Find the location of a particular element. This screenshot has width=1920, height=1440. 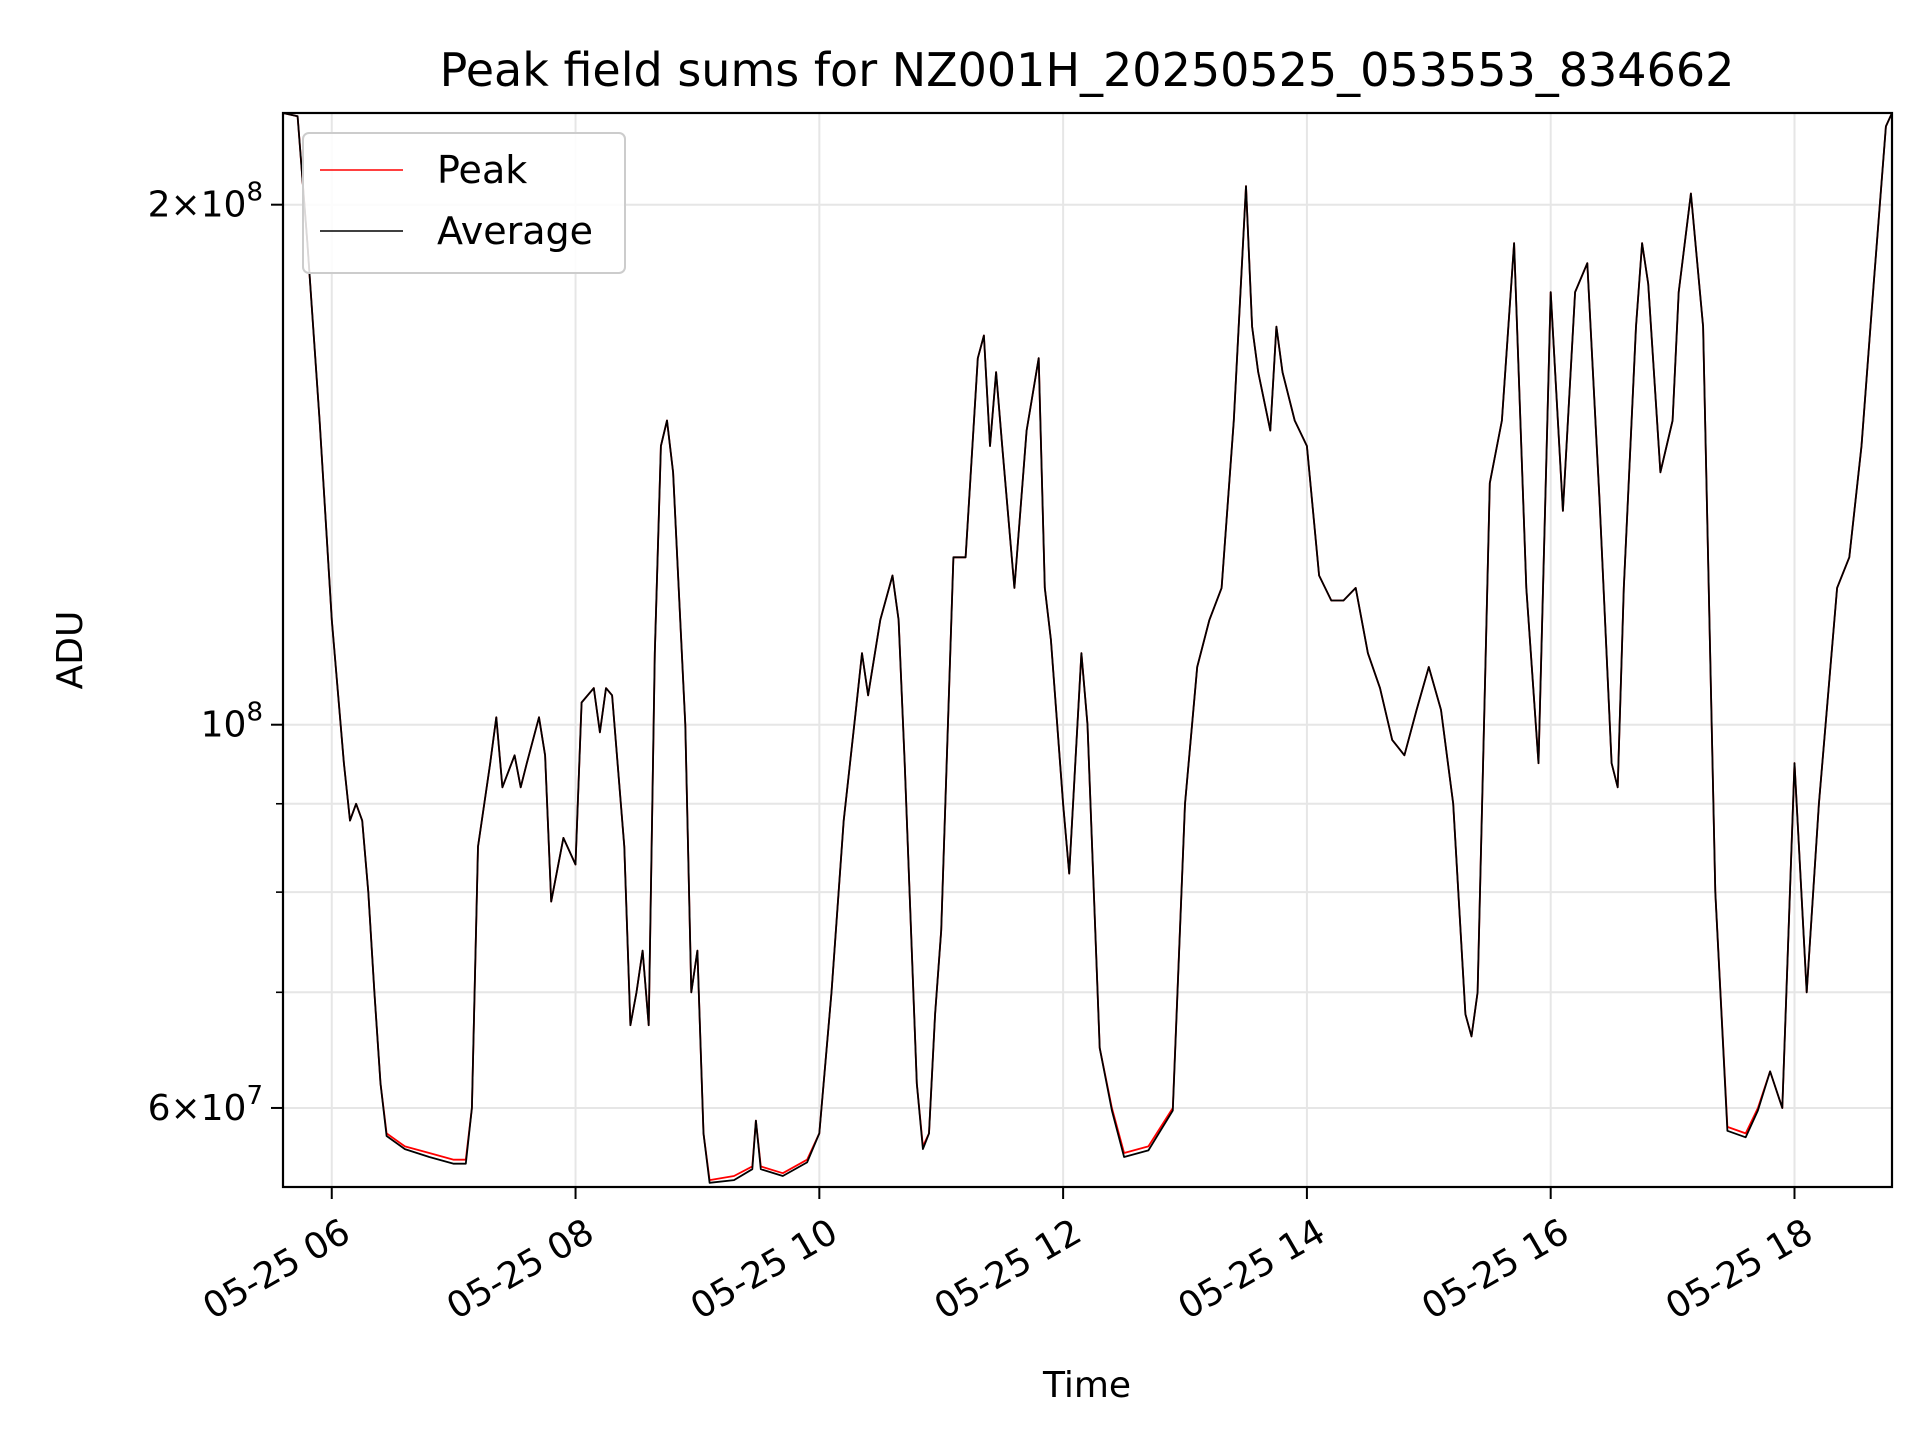

y-tick-label: 108 is located at coordinates (232, 722).